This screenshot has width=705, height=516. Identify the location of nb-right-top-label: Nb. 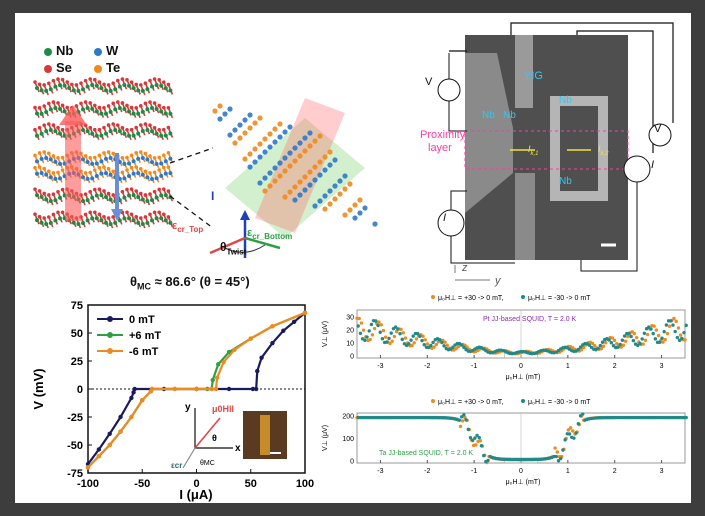
(565, 100).